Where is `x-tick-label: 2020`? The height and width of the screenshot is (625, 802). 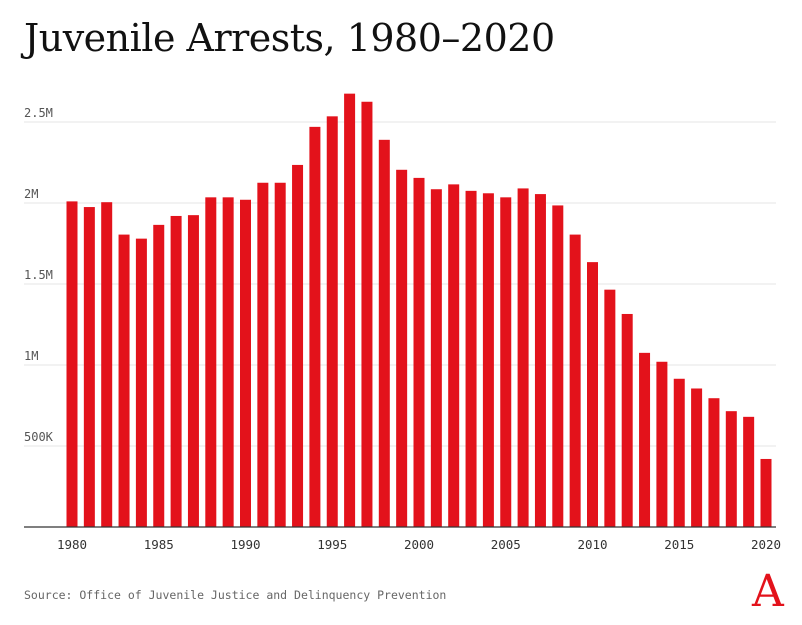 x-tick-label: 2020 is located at coordinates (766, 544).